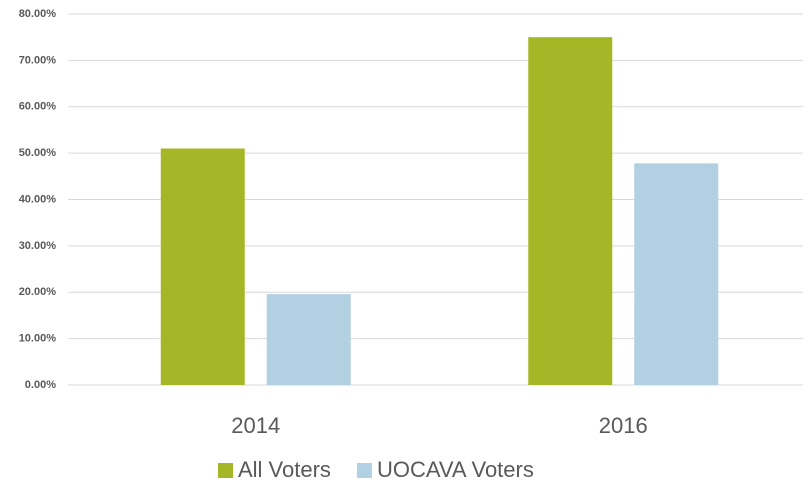 This screenshot has width=803, height=487. I want to click on y-tick-label: 10.00%, so click(38, 339).